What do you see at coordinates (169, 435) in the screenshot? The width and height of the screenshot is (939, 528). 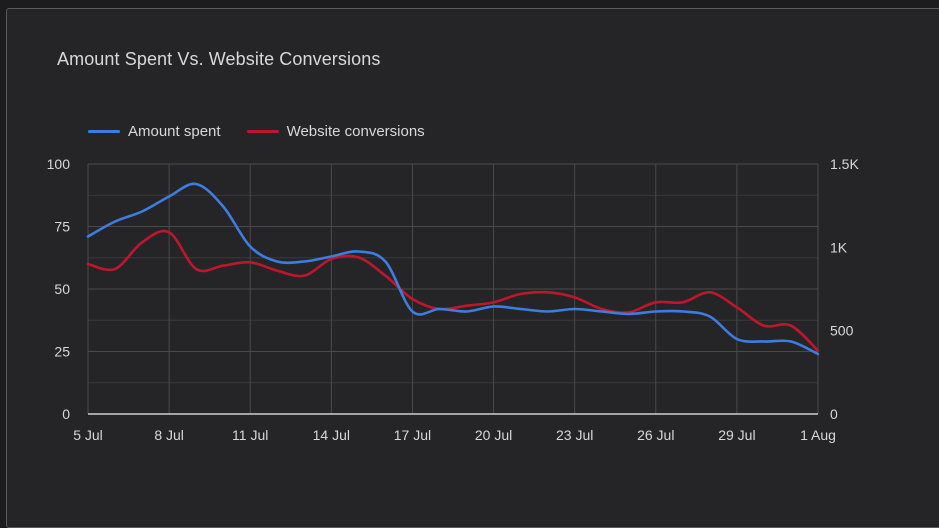 I see `x-tick-label: 8 Jul` at bounding box center [169, 435].